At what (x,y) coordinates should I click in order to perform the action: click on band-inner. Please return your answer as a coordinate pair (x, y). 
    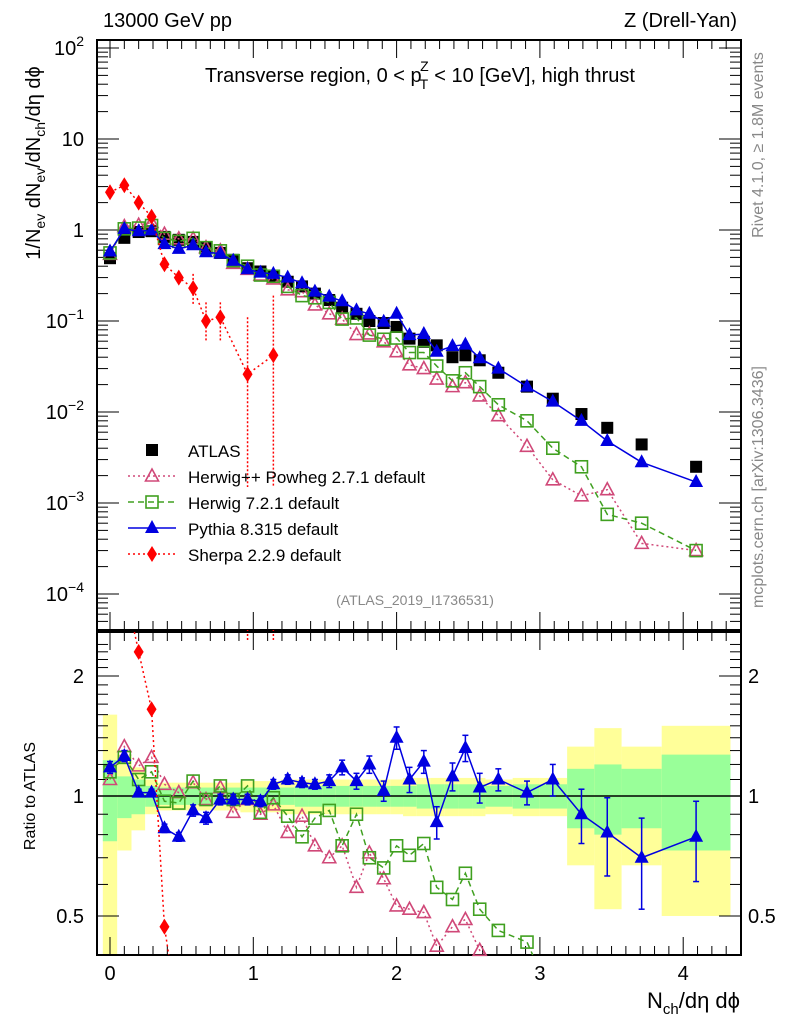
    Looking at the image, I should click on (124, 797).